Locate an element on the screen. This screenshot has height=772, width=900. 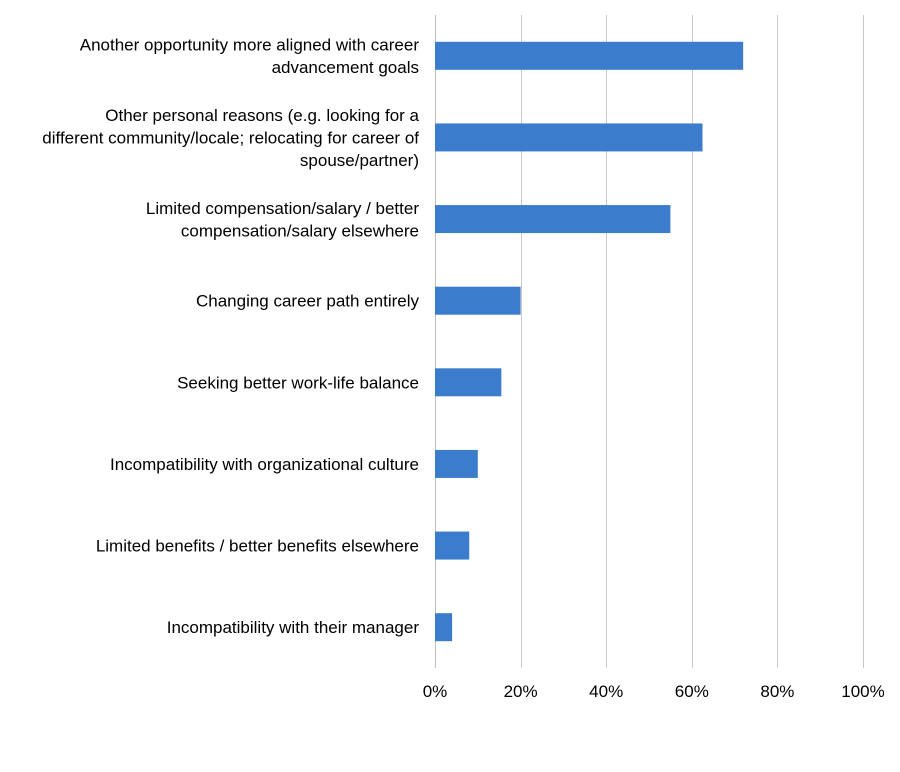
category-label-line: advancement goals is located at coordinates (345, 67).